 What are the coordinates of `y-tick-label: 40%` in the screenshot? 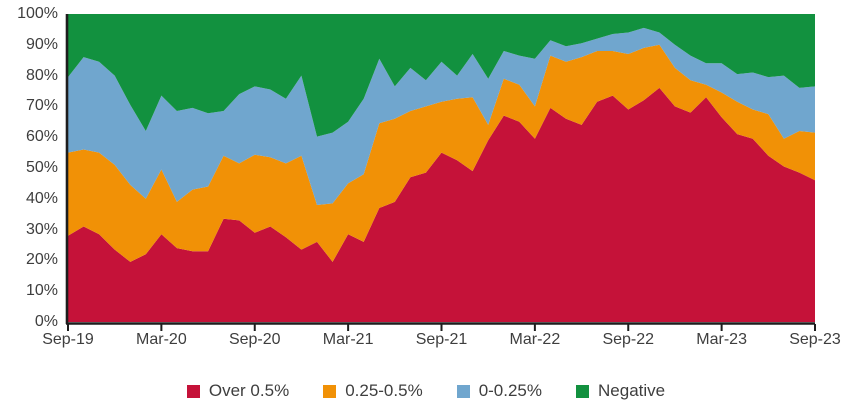 It's located at (41, 198).